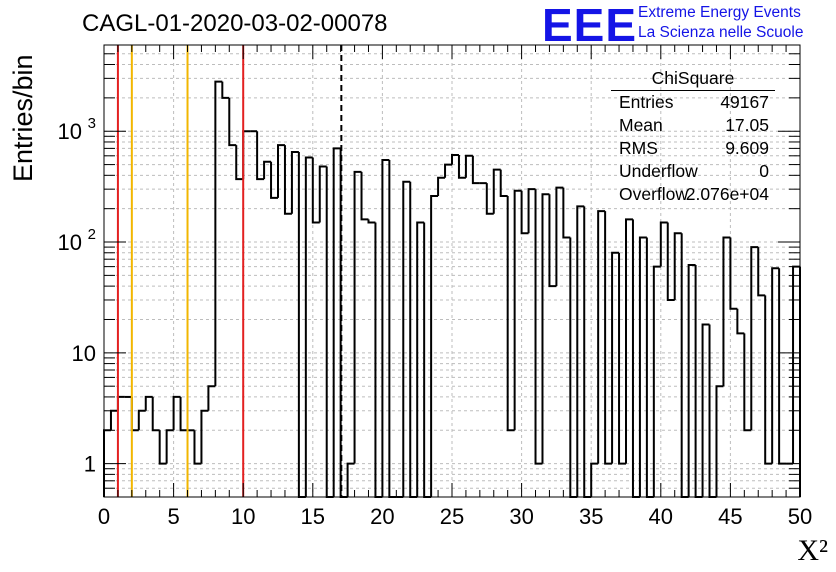 The image size is (836, 572). I want to click on stat-row-entries: Entries 49167, so click(694, 103).